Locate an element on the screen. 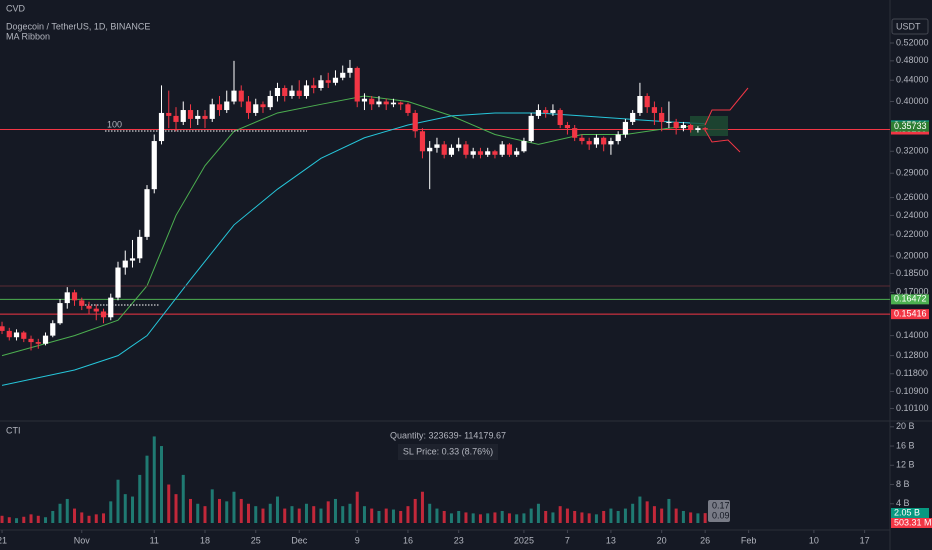  annotation: 100 is located at coordinates (114, 124).